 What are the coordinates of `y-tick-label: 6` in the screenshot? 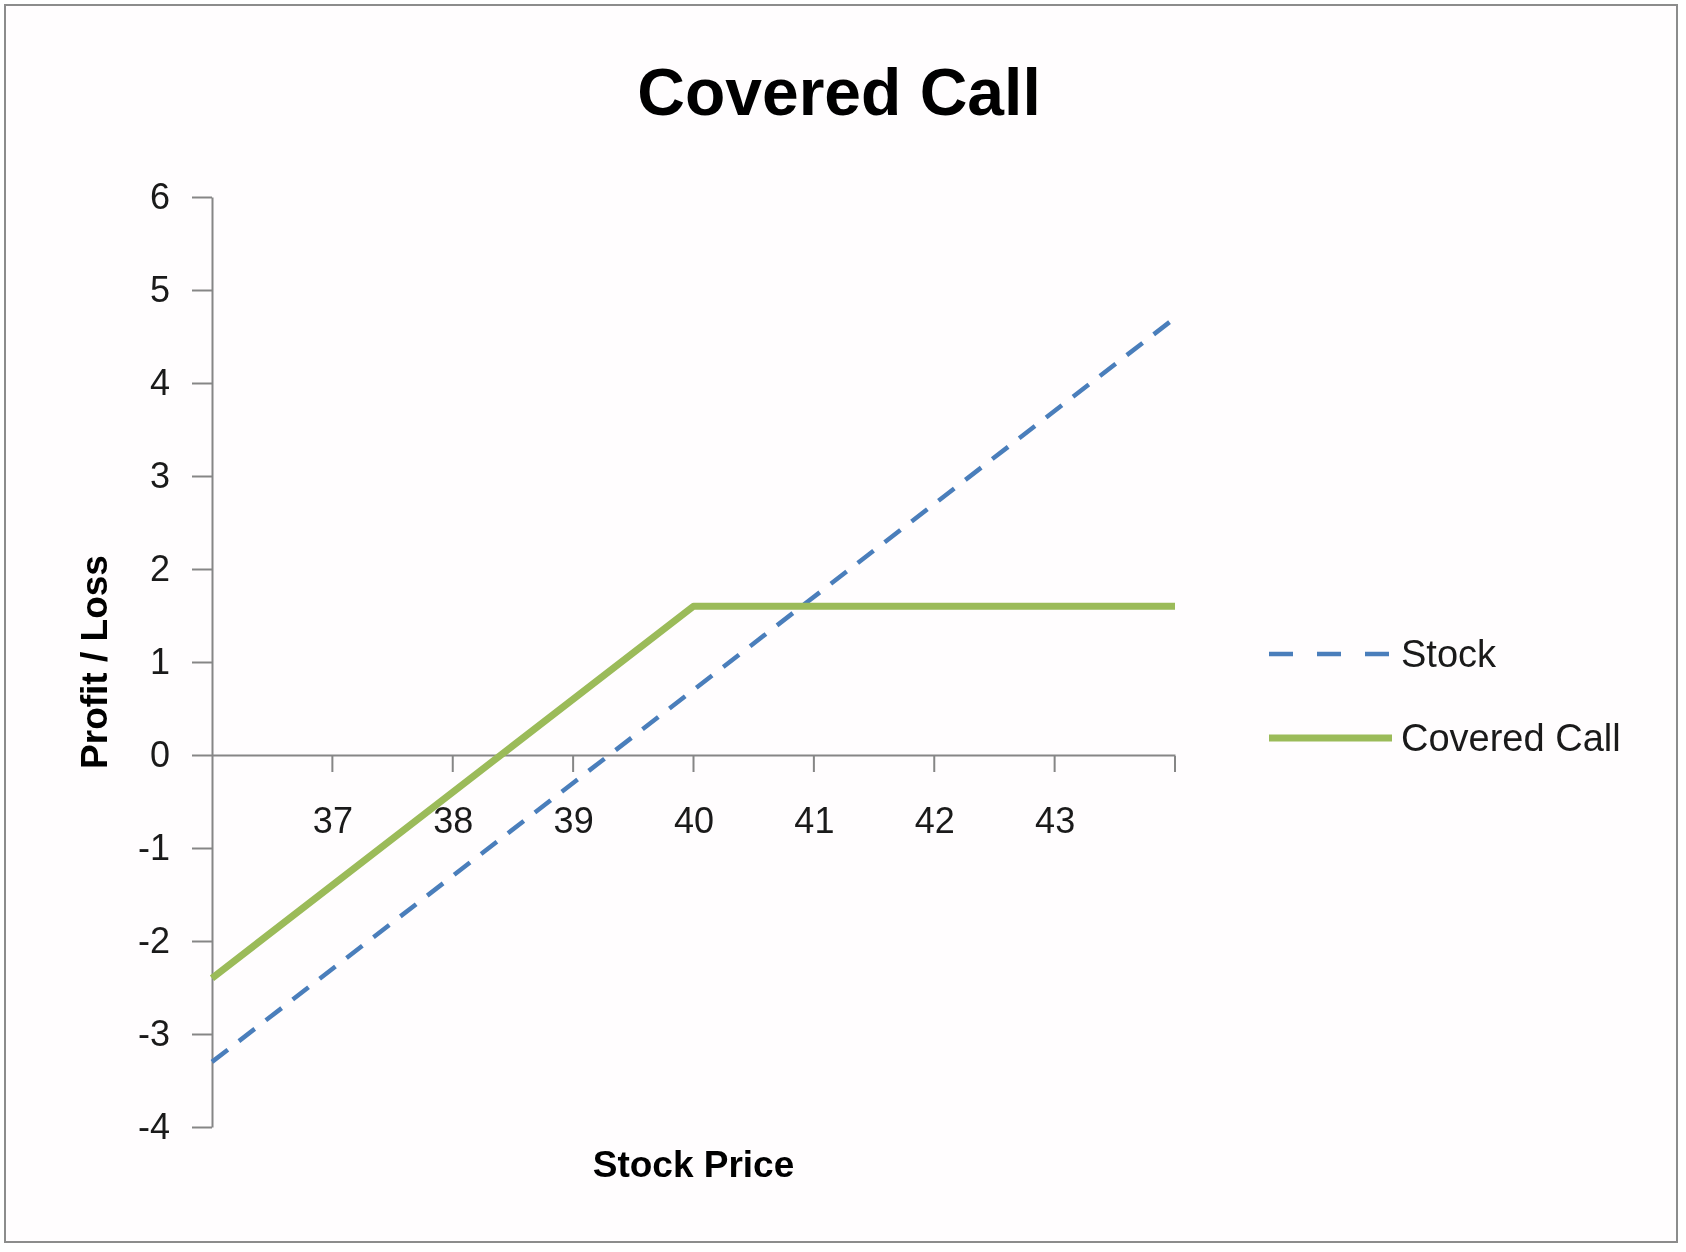 It's located at (159, 197).